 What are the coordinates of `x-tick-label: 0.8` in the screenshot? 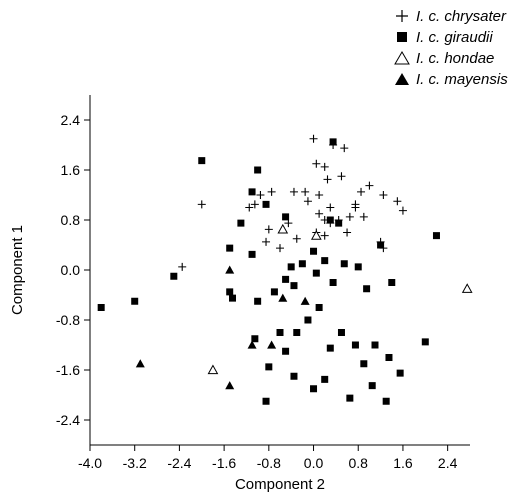 It's located at (359, 463).